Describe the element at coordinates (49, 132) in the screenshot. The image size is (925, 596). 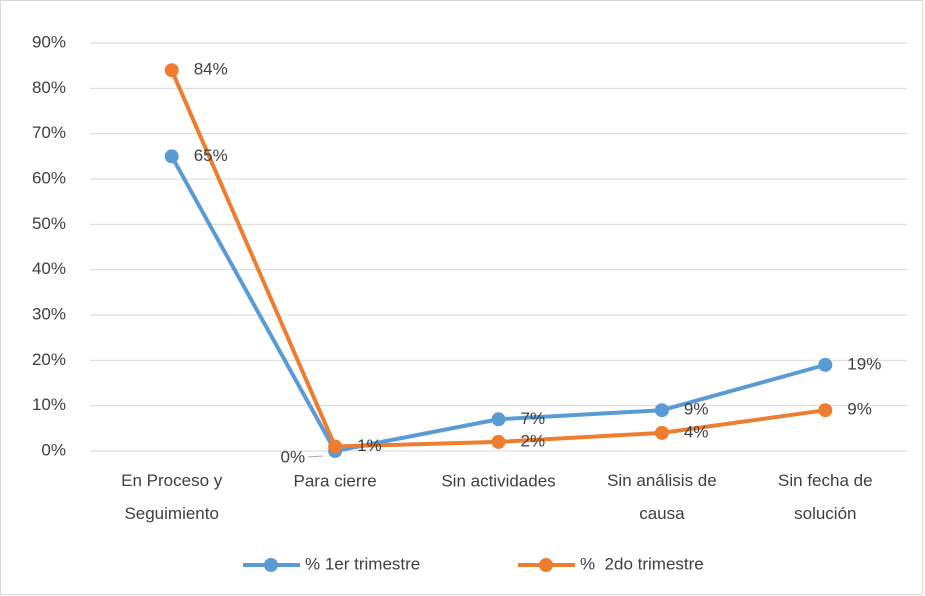
I see `y-tick-label: 70%` at that location.